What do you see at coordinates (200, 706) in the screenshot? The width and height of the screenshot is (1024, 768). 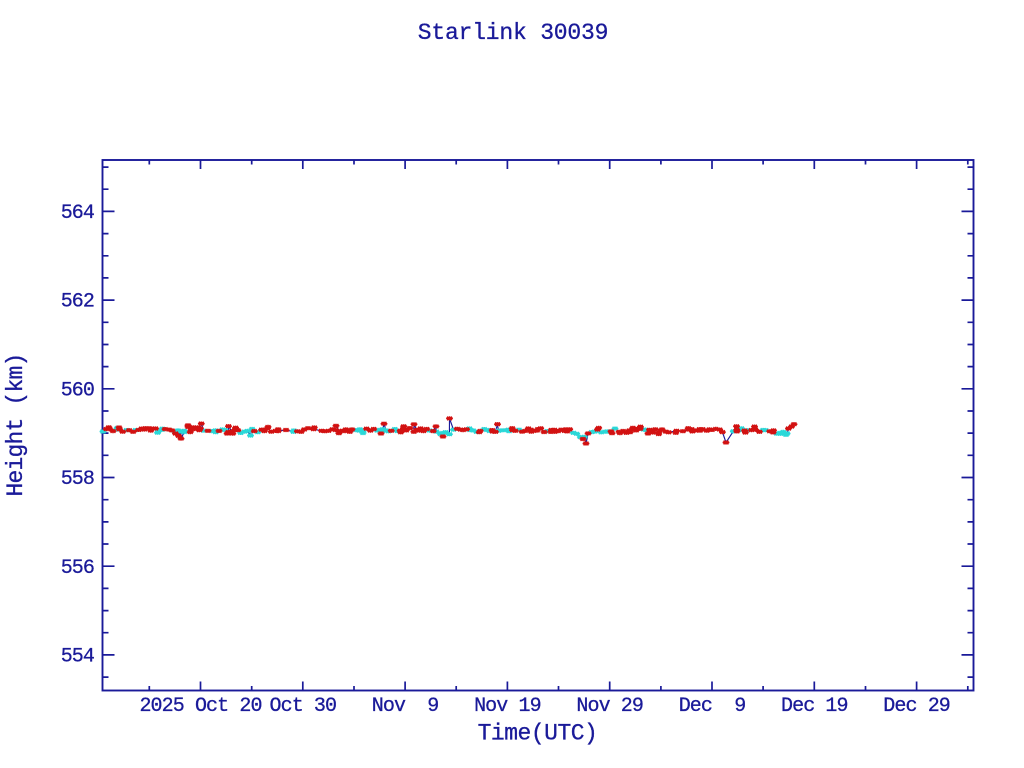 I see `svg-text: 2025 Oct 20` at bounding box center [200, 706].